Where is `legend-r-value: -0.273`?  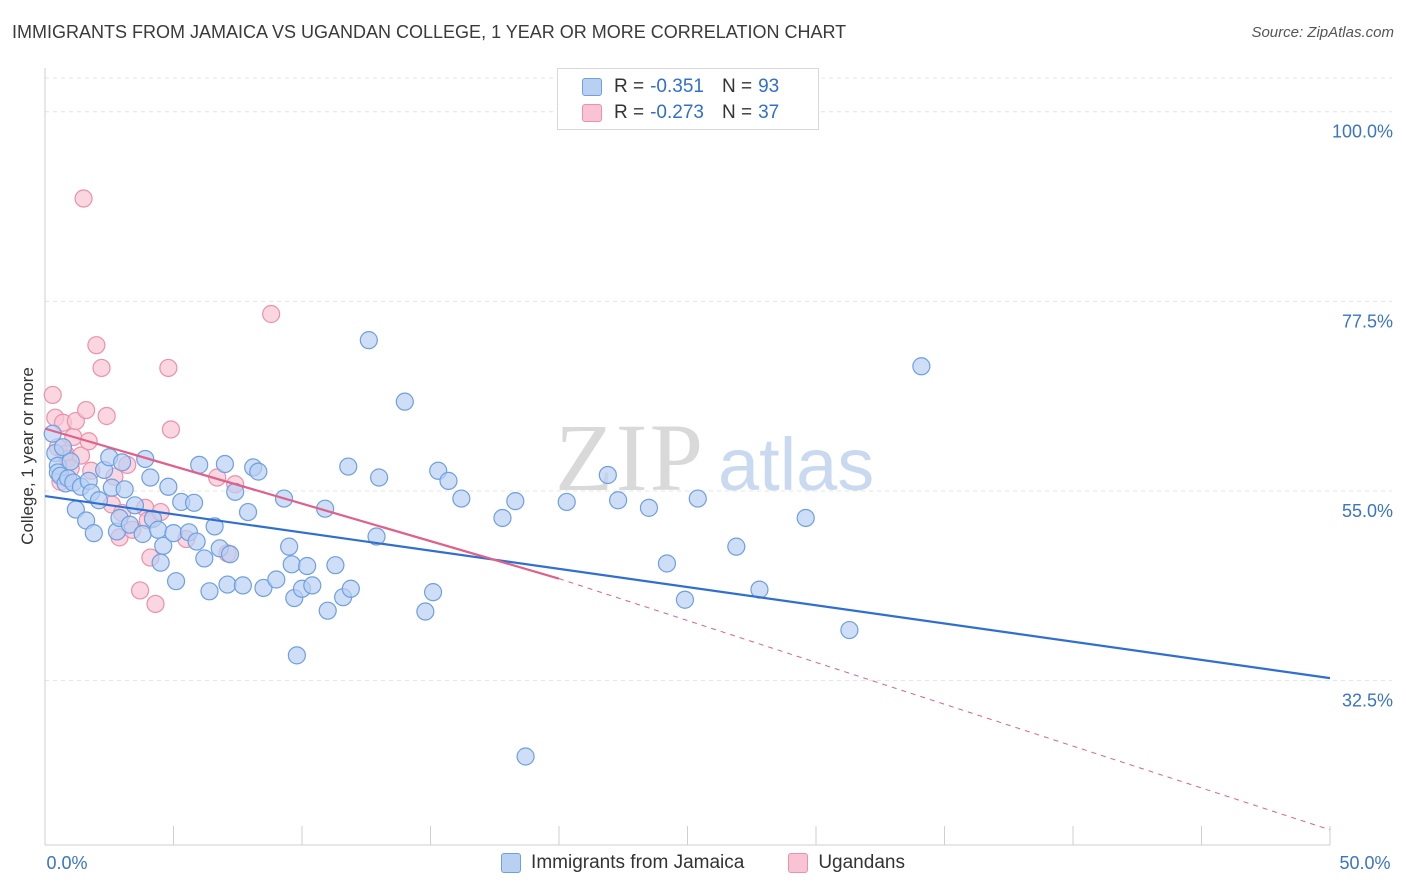
legend-r-value: -0.273 is located at coordinates (677, 112).